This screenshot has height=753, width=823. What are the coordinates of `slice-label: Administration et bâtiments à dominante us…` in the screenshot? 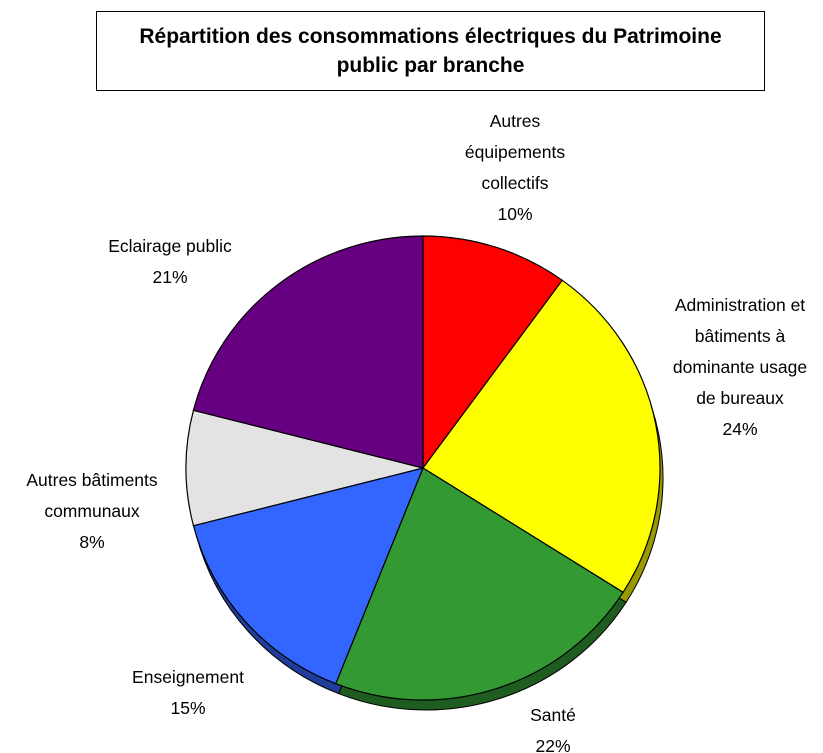 It's located at (740, 367).